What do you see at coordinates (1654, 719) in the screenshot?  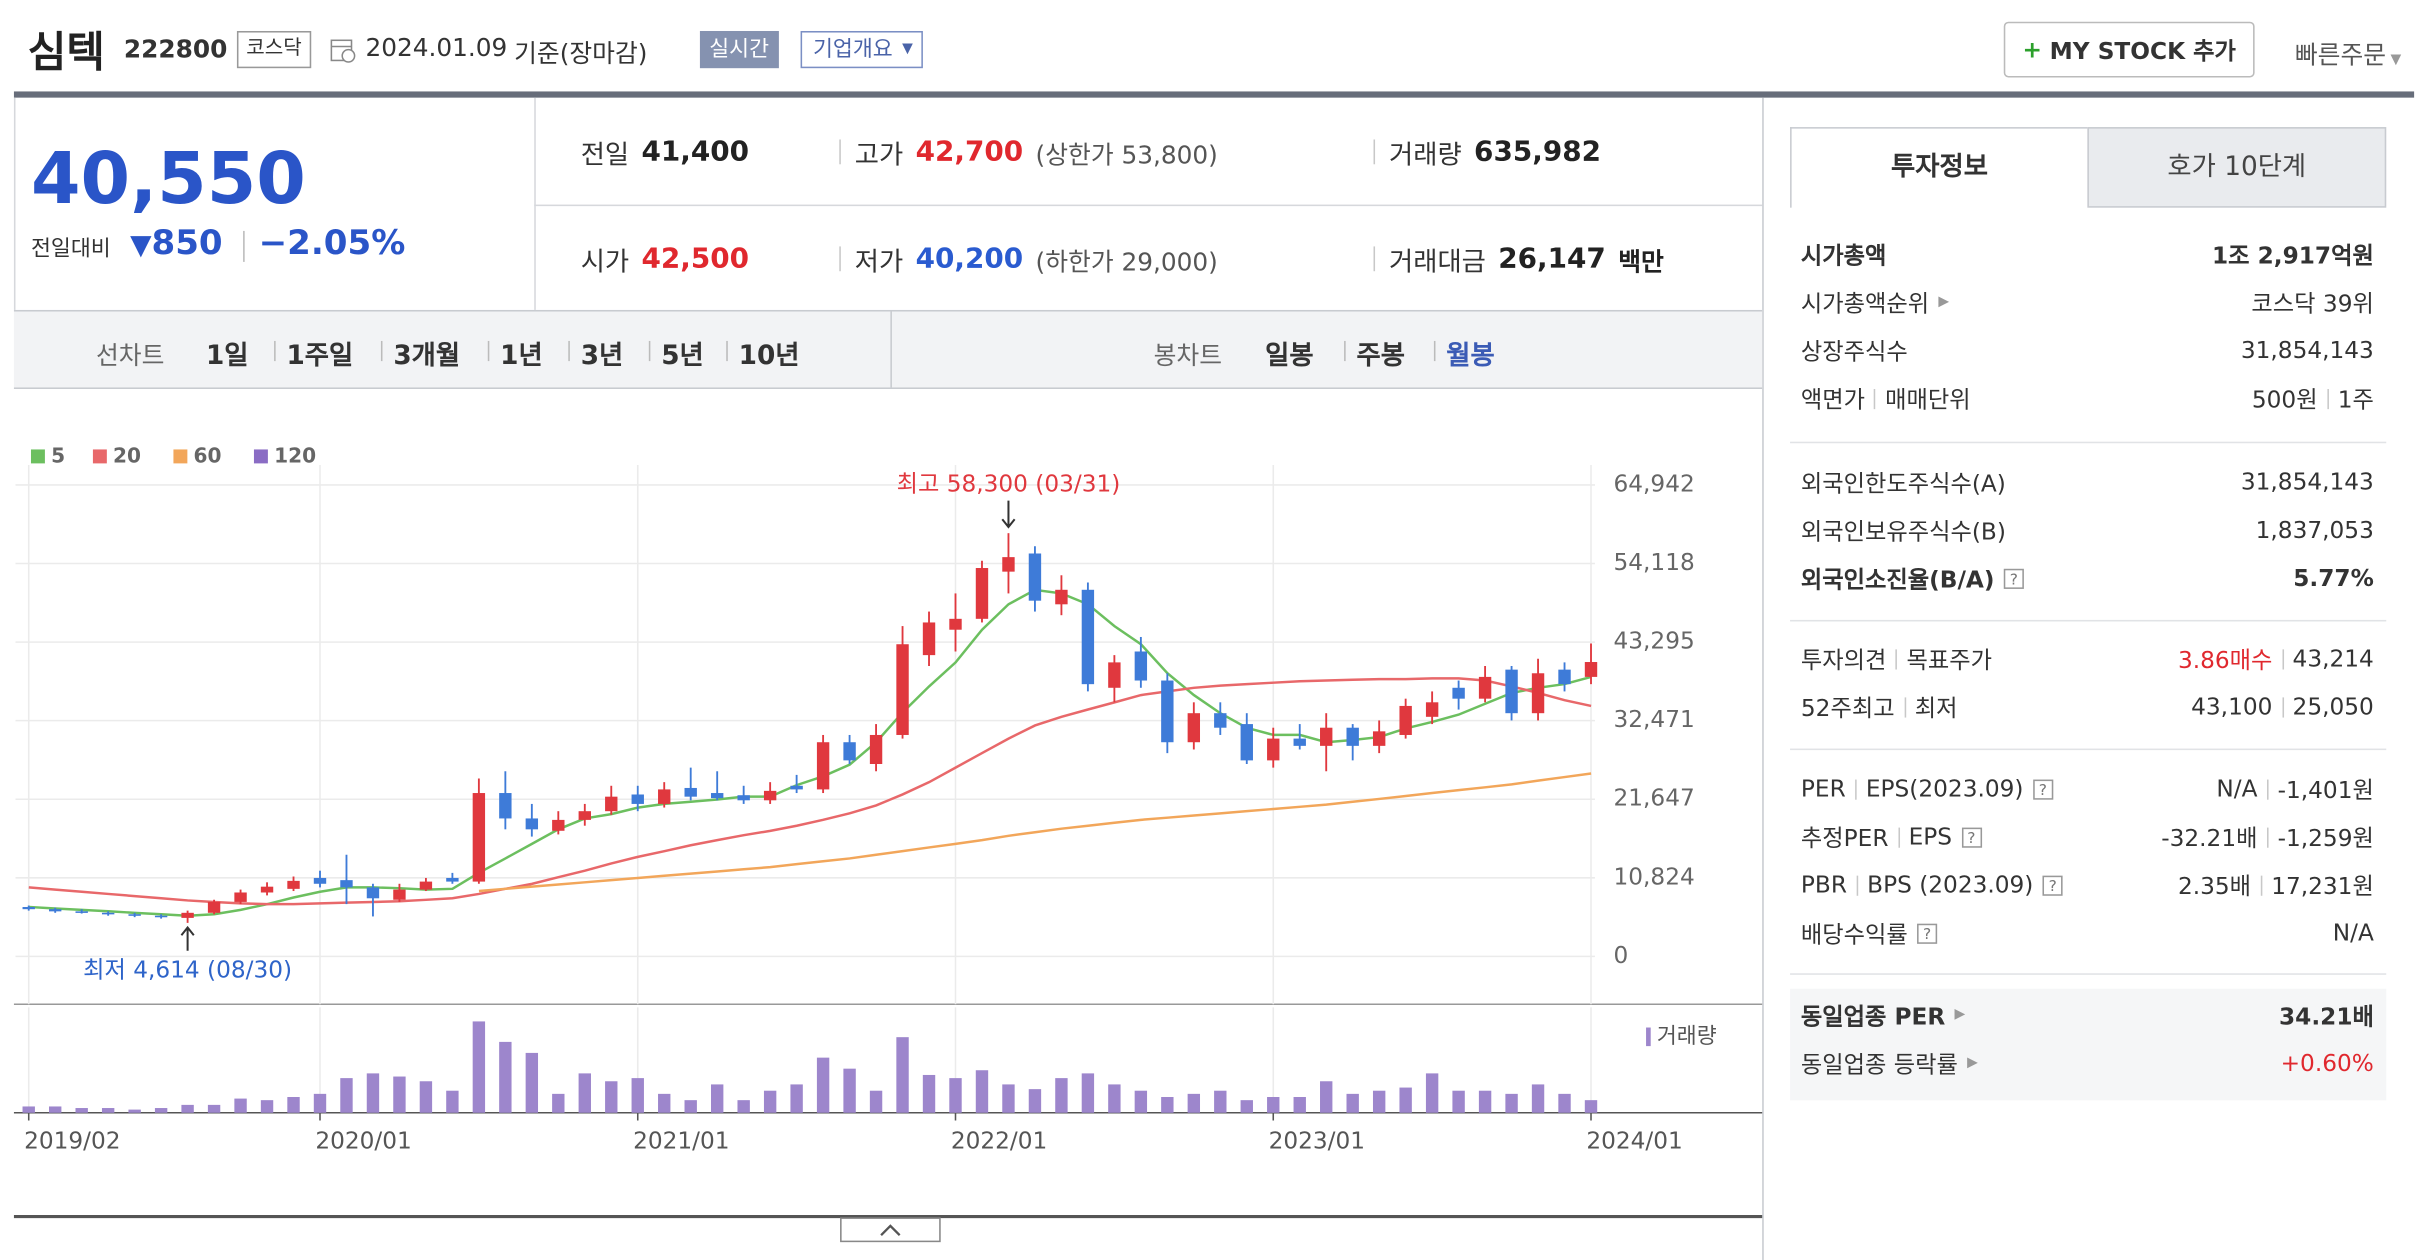 I see `y-tick-label: 32,471` at bounding box center [1654, 719].